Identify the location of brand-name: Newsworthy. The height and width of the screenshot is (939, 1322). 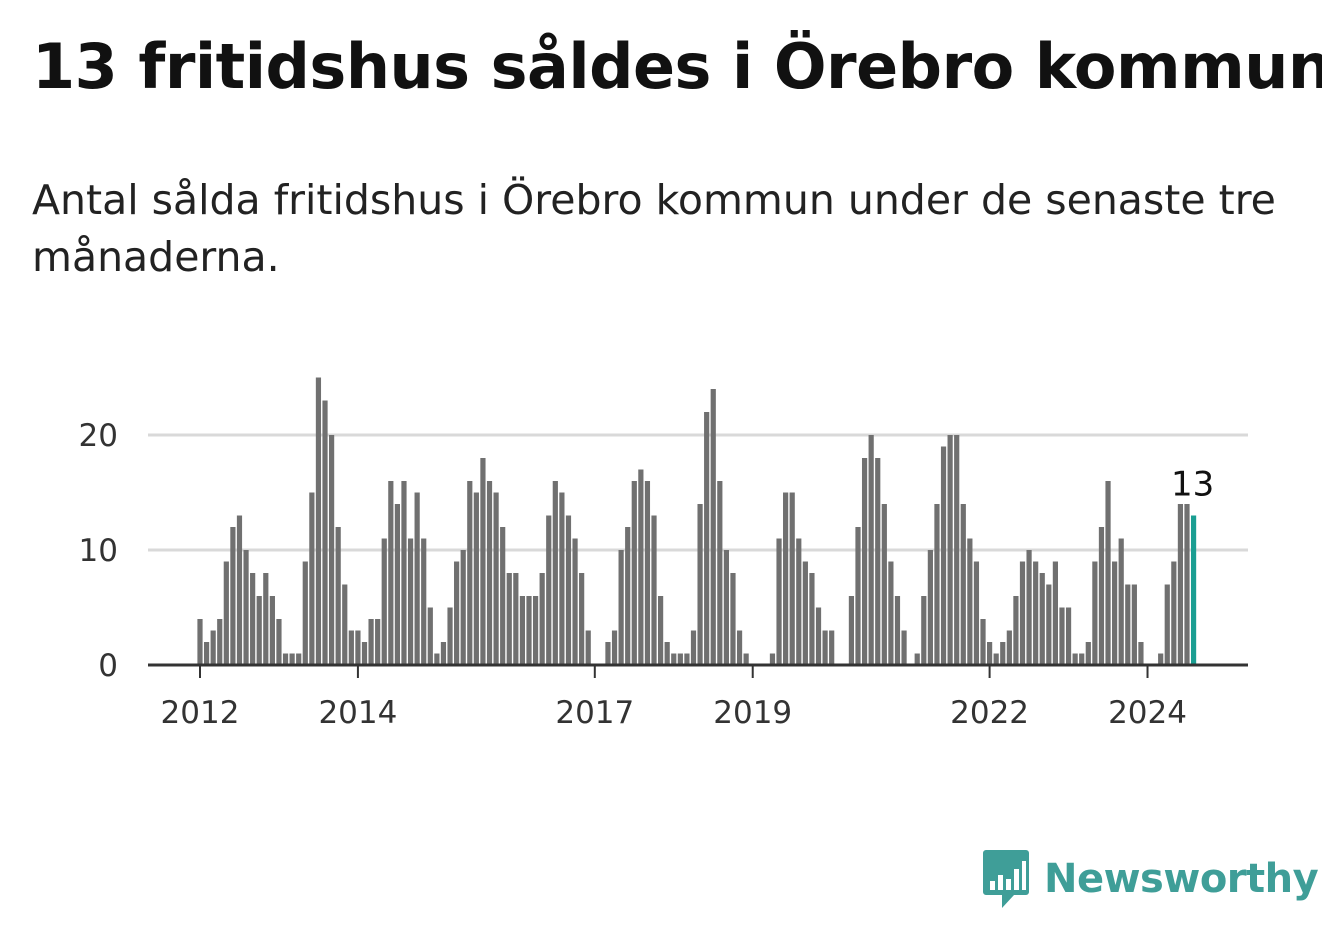
(1181, 879).